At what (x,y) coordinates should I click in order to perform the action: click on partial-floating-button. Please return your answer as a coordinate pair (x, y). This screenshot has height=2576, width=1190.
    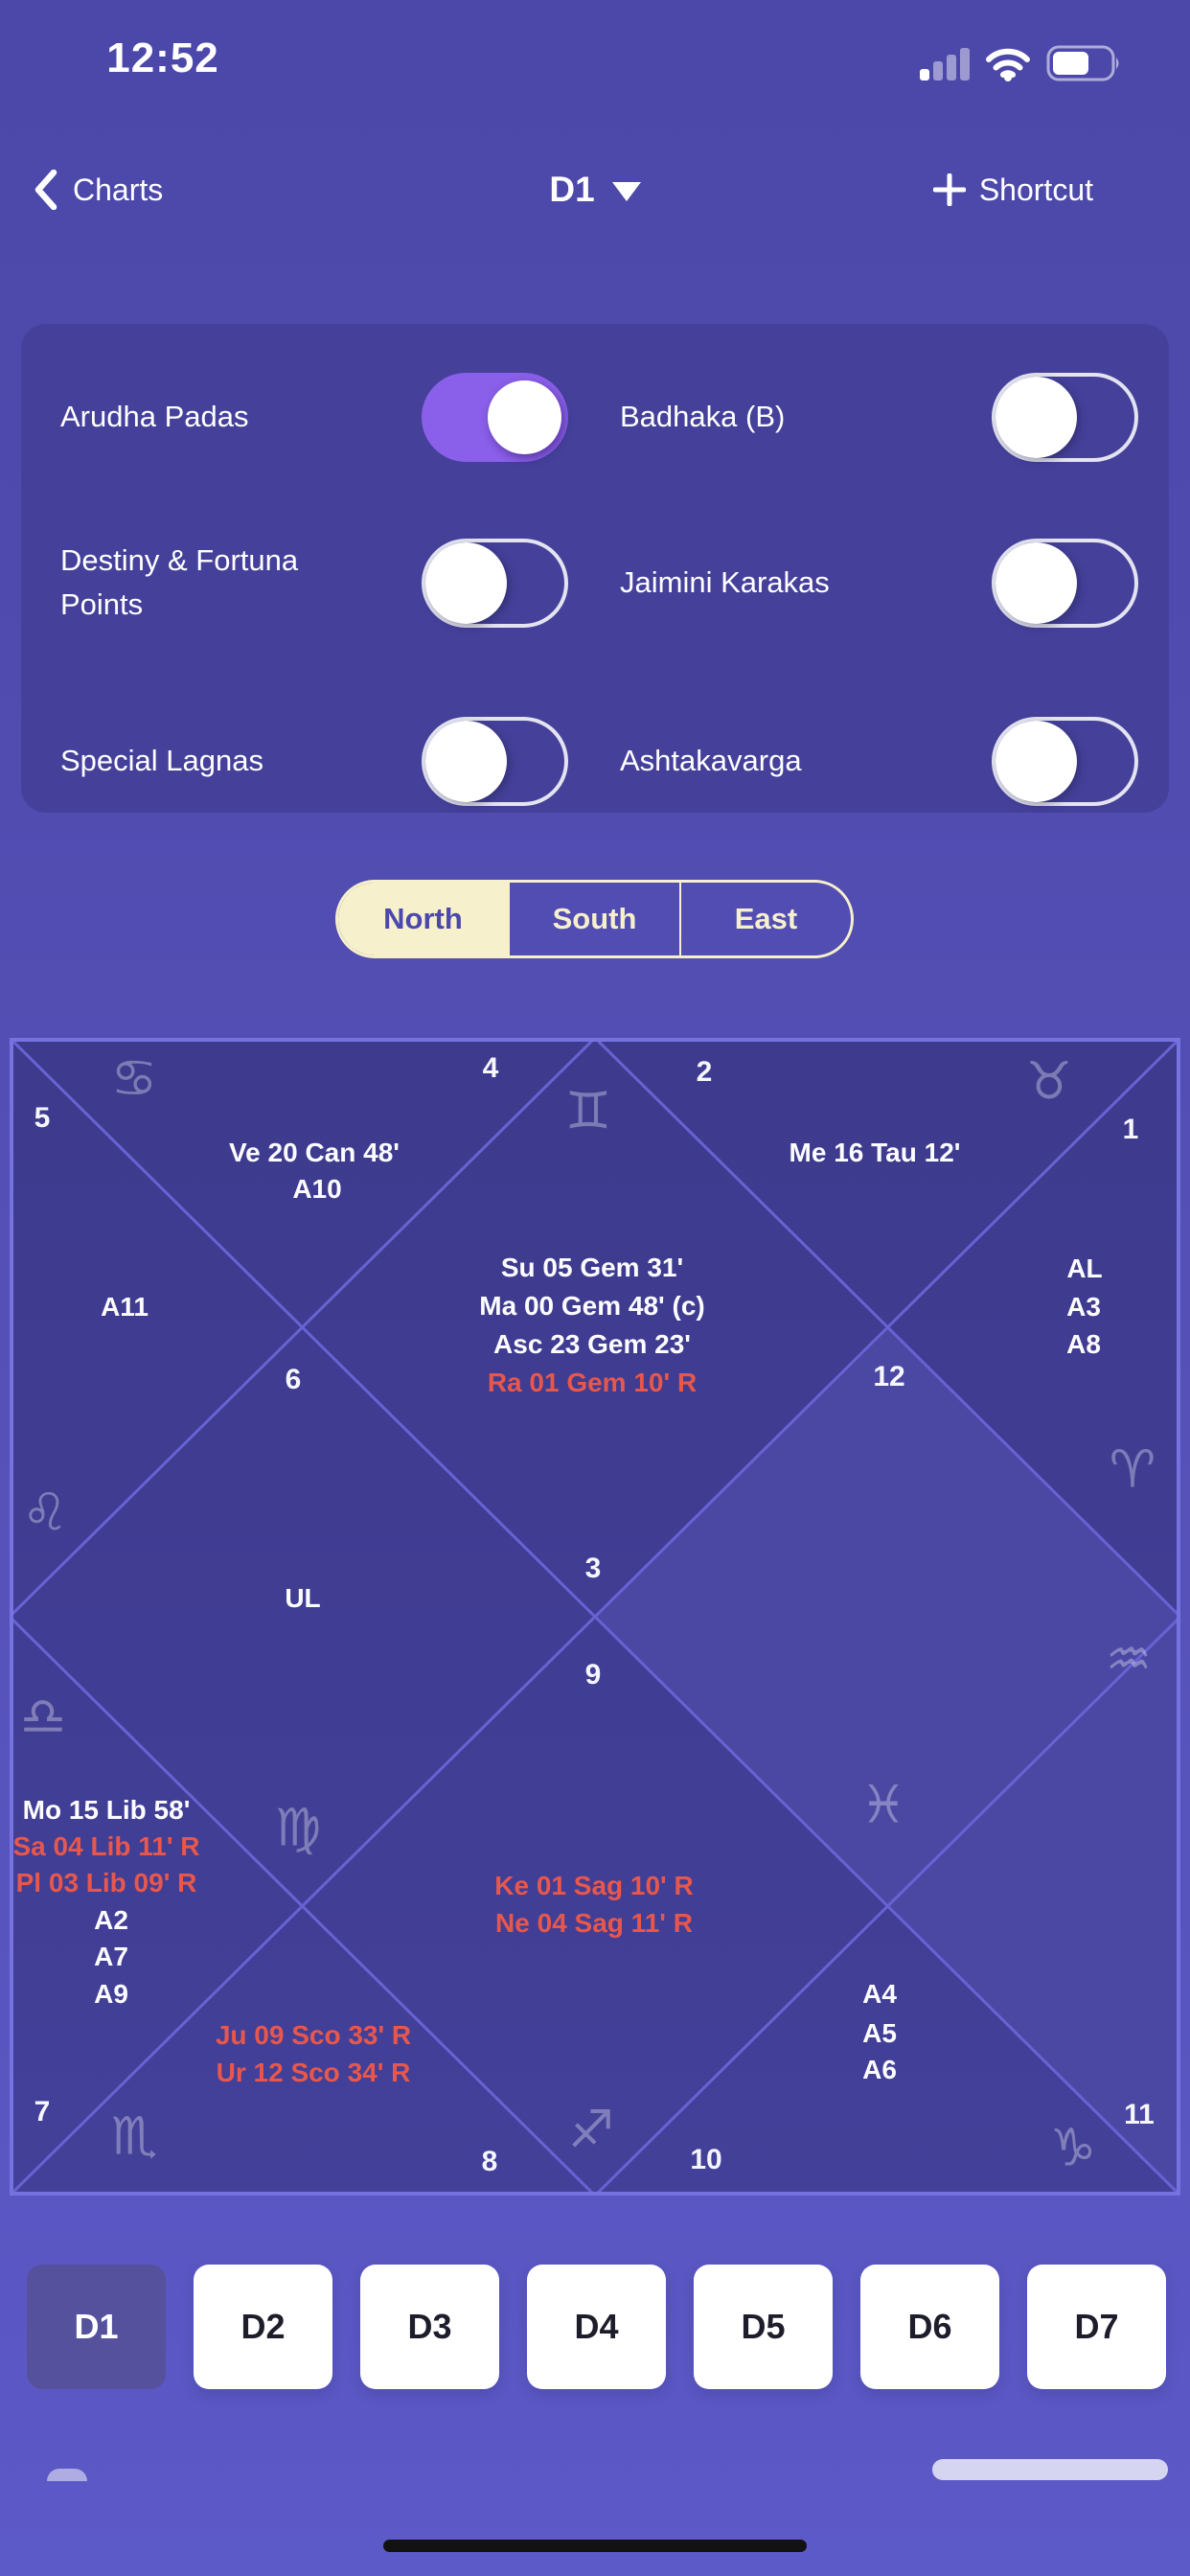
    Looking at the image, I should click on (67, 2475).